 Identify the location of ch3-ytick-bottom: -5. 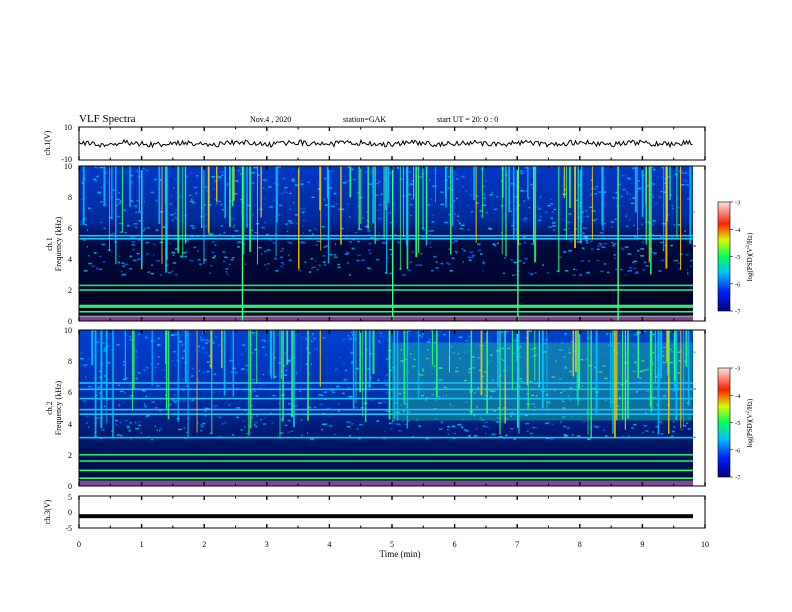
(68, 528).